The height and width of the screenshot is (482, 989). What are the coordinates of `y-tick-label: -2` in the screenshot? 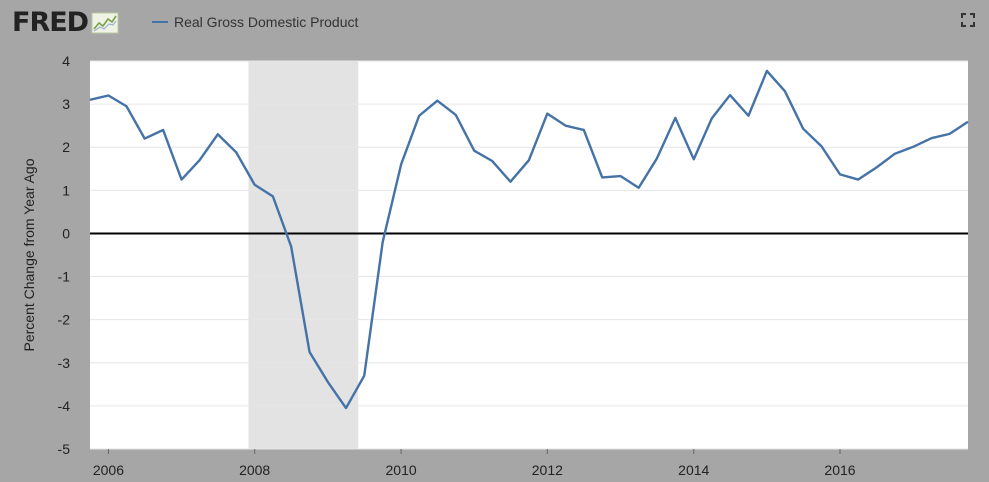 It's located at (64, 320).